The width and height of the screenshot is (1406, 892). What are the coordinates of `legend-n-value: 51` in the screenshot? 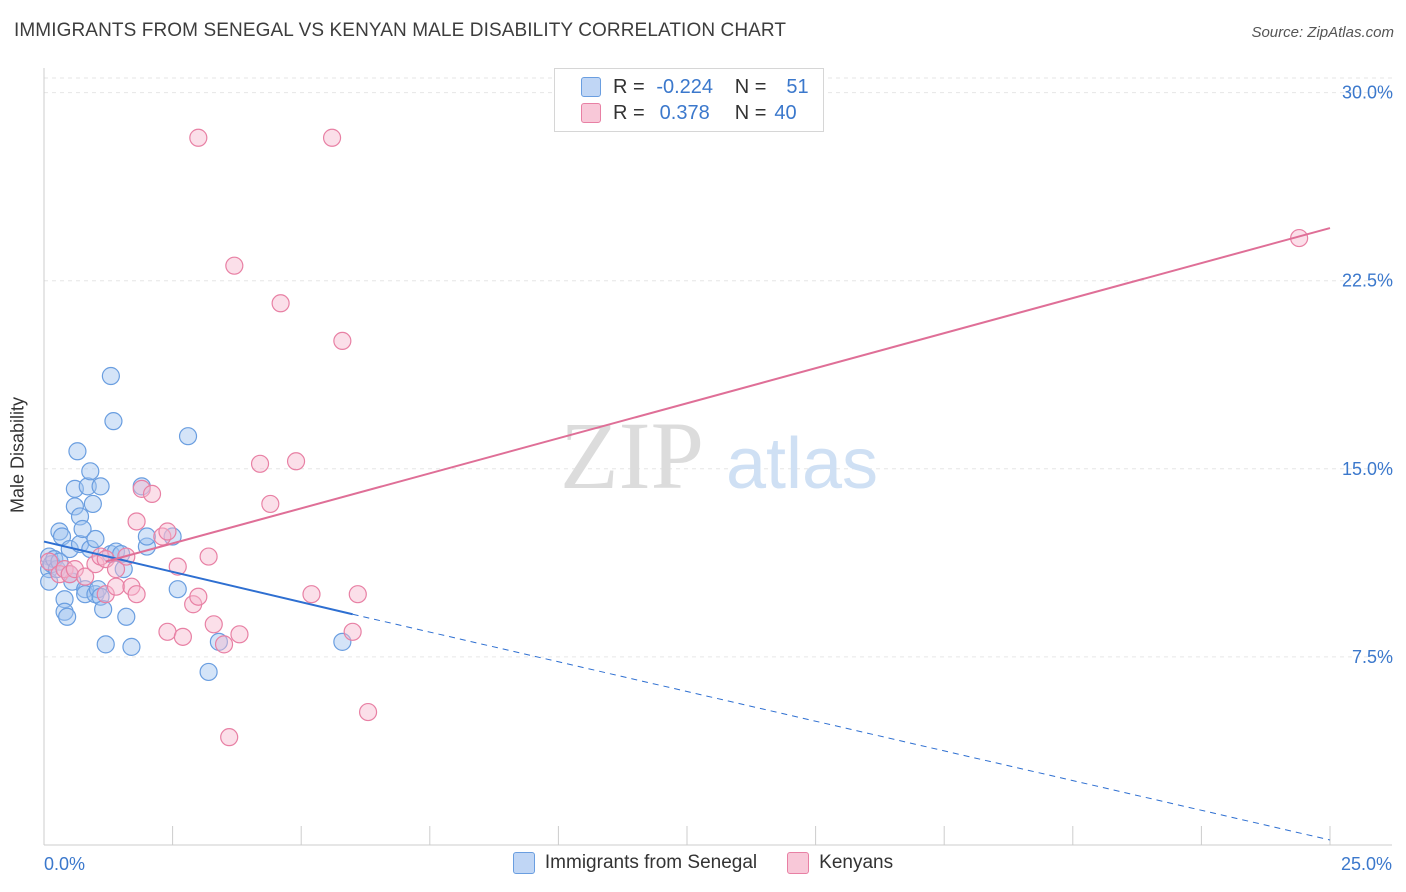 It's located at (797, 86).